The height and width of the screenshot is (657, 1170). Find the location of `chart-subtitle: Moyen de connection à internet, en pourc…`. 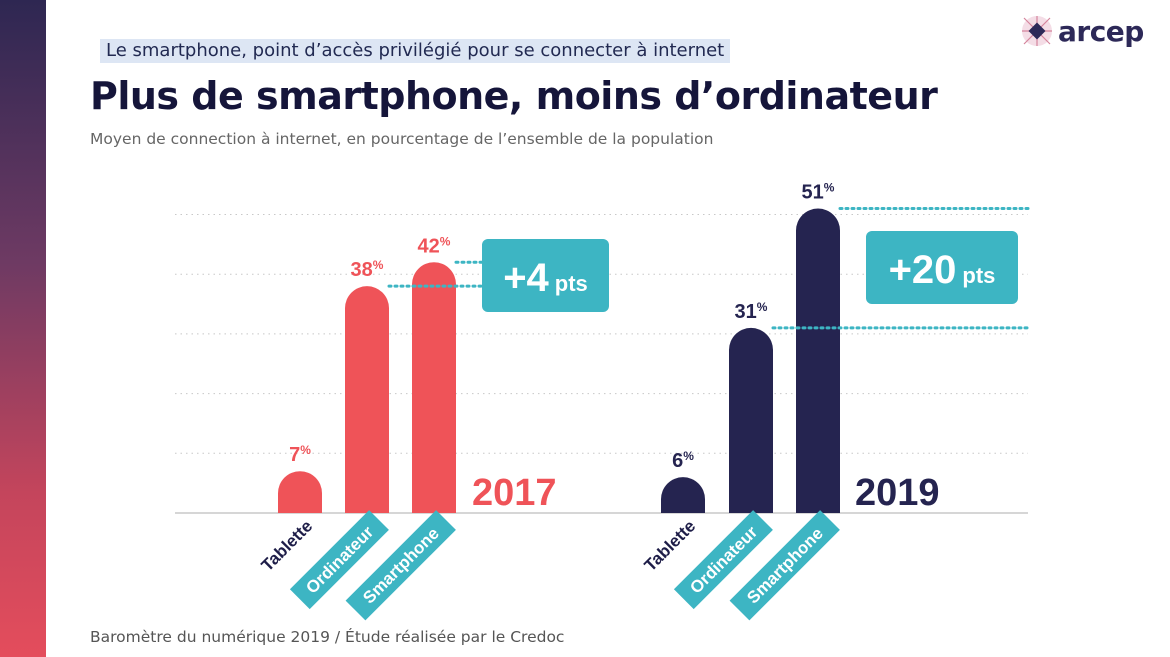

chart-subtitle: Moyen de connection à internet, en pourc… is located at coordinates (402, 139).